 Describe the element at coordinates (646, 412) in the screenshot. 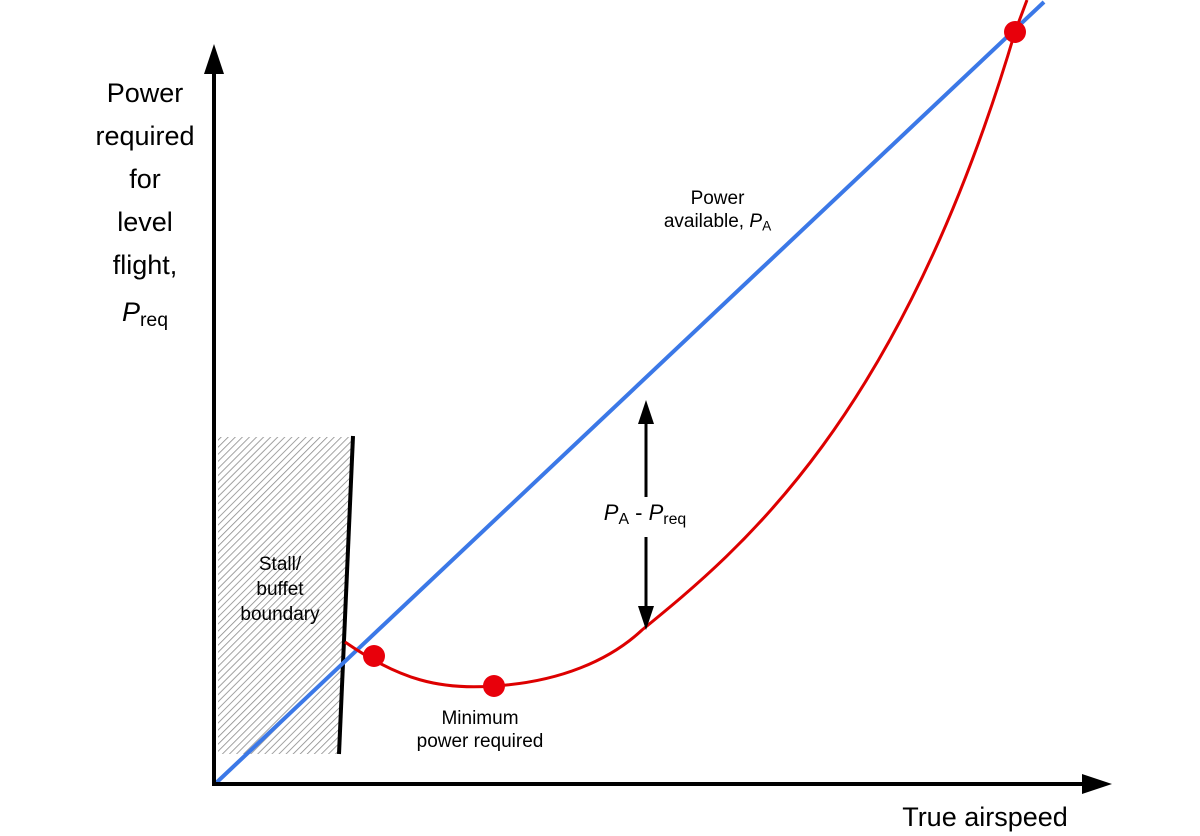

I see `excess-power-arrowhead-top` at that location.